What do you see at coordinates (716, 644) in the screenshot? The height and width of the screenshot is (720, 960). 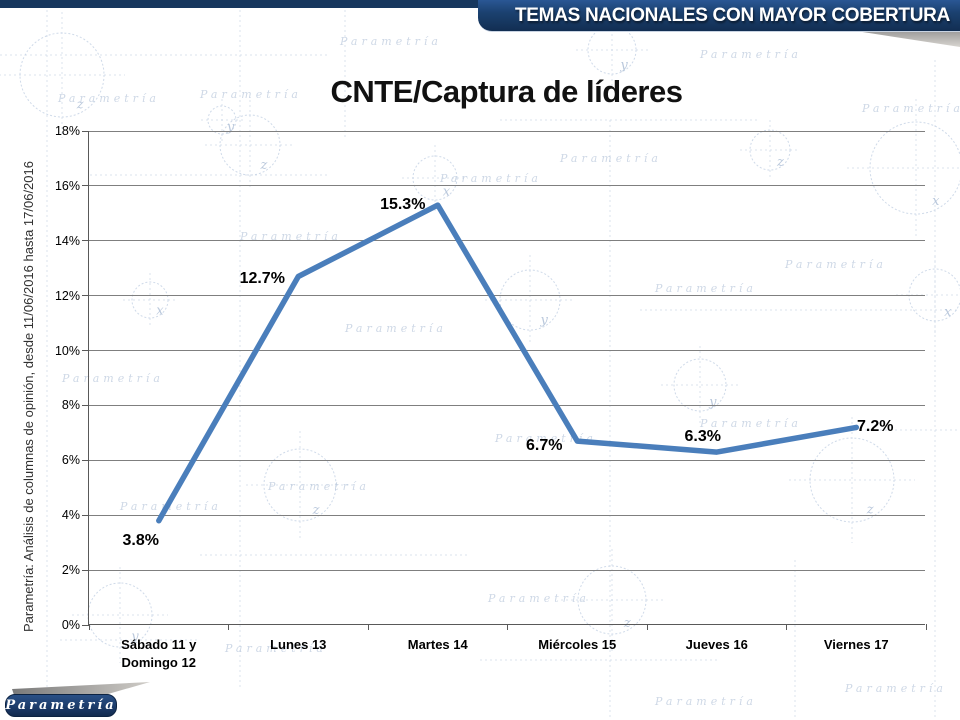 I see `x-axis-label: Jueves 16` at bounding box center [716, 644].